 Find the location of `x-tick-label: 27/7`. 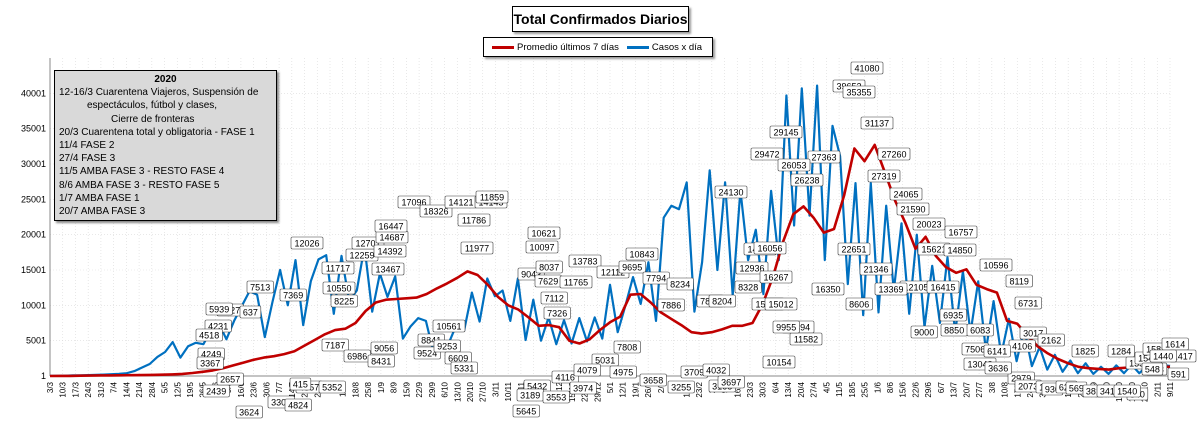

x-tick-label: 27/7 is located at coordinates (979, 389).